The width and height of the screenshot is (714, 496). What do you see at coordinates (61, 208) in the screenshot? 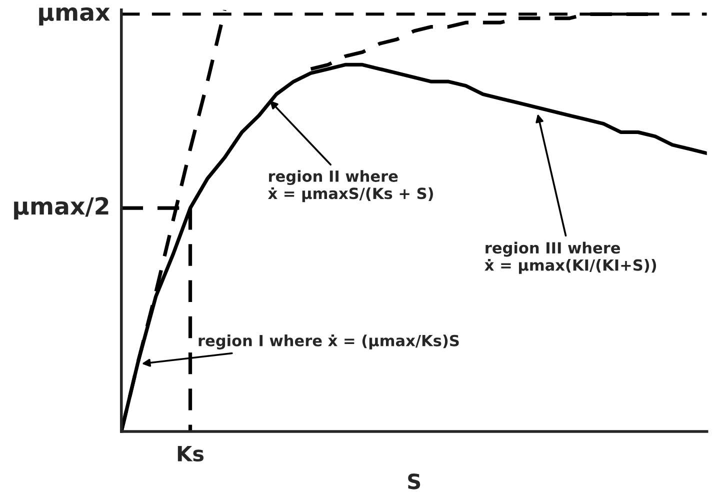
I see `text: μmax/2` at bounding box center [61, 208].